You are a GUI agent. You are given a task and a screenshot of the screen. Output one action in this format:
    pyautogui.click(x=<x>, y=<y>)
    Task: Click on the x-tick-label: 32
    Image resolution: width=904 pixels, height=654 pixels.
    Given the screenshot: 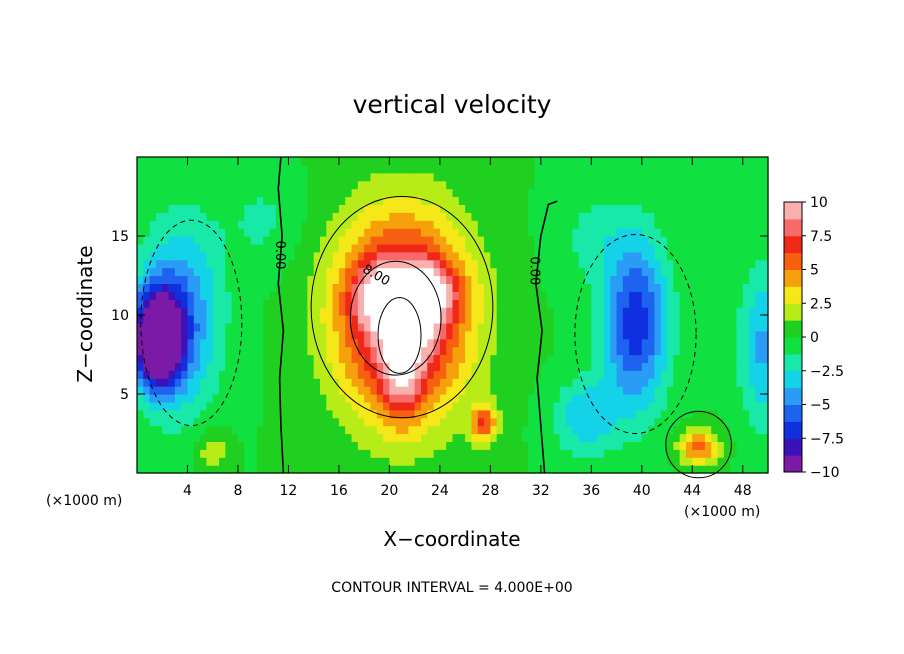 What is the action you would take?
    pyautogui.click(x=541, y=491)
    